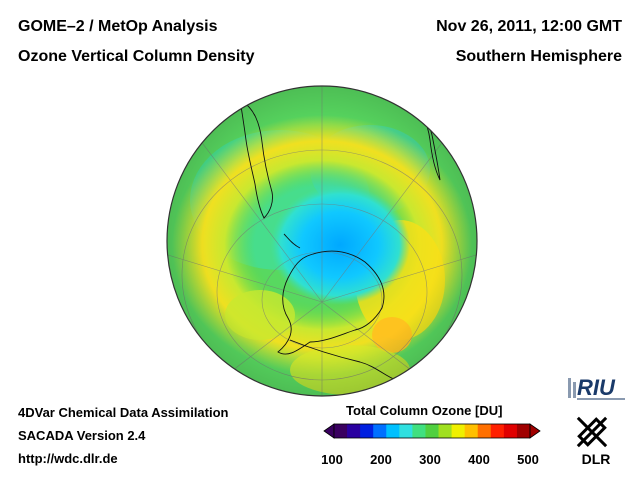 This screenshot has height=480, width=640. Describe the element at coordinates (596, 459) in the screenshot. I see `dlr-logo-text: DLR` at that location.